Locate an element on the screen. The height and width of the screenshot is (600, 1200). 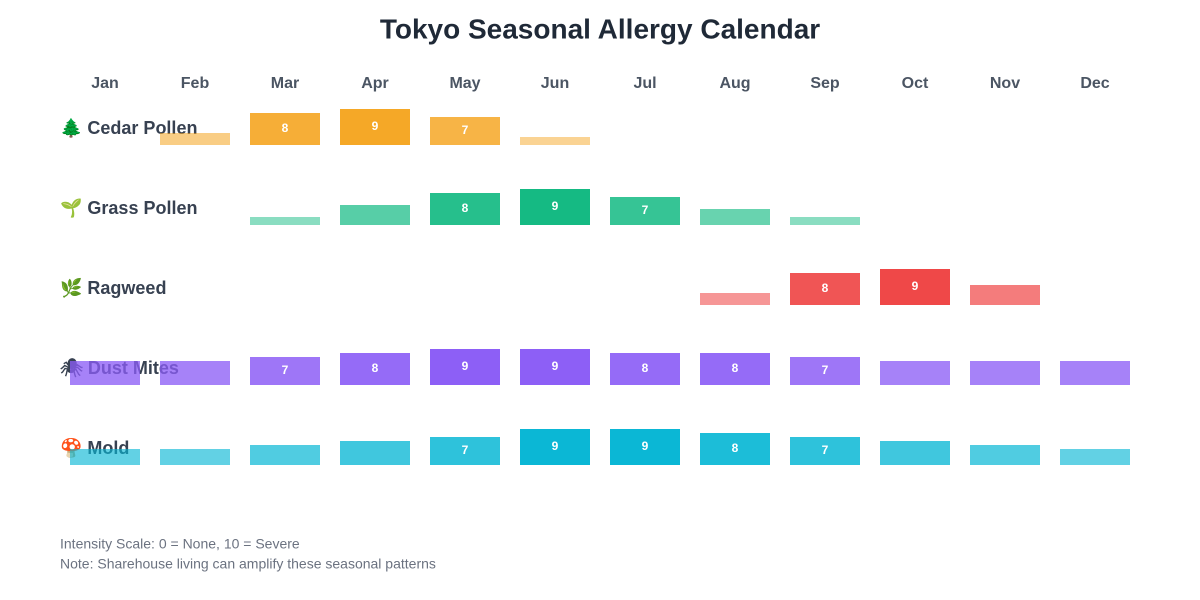
month-label: Sep is located at coordinates (825, 83).